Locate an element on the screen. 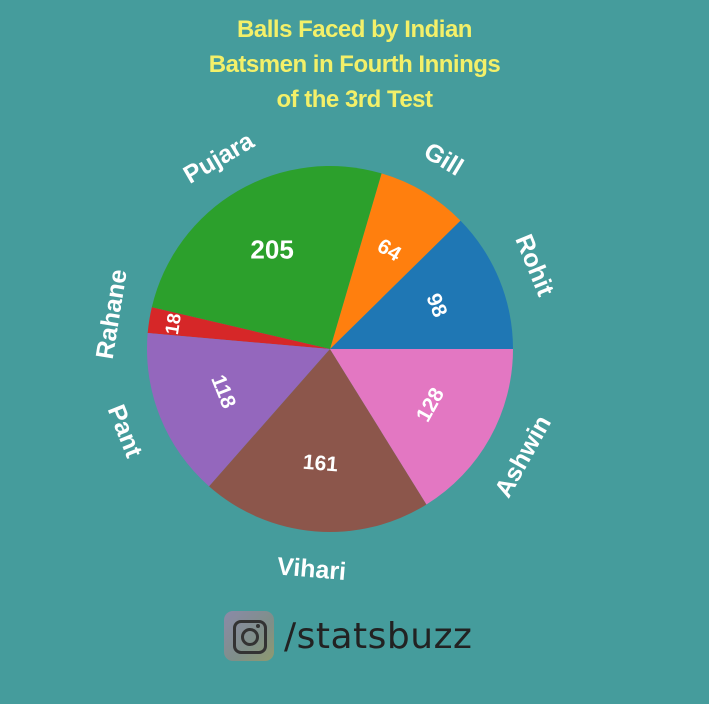  category-label-ashwin: Ashwin is located at coordinates (523, 456).